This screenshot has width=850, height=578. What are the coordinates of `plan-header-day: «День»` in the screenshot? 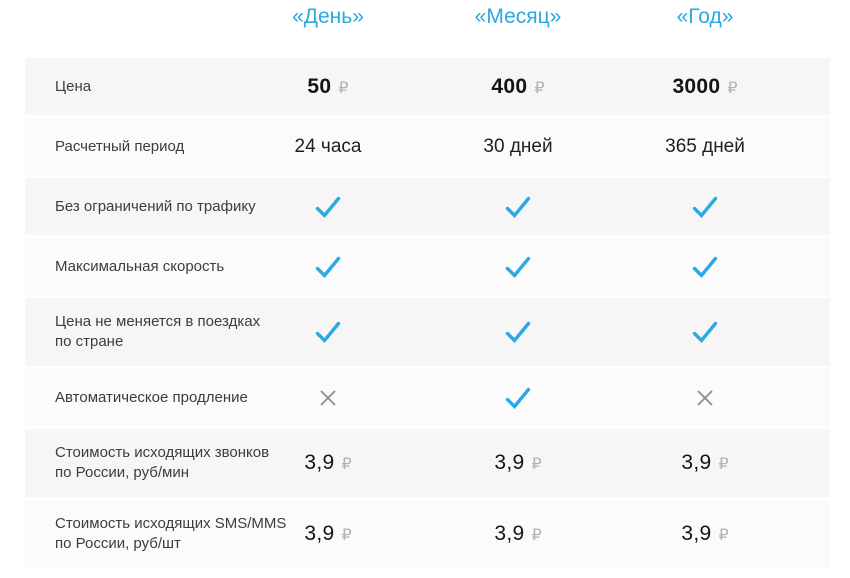 It's located at (328, 16).